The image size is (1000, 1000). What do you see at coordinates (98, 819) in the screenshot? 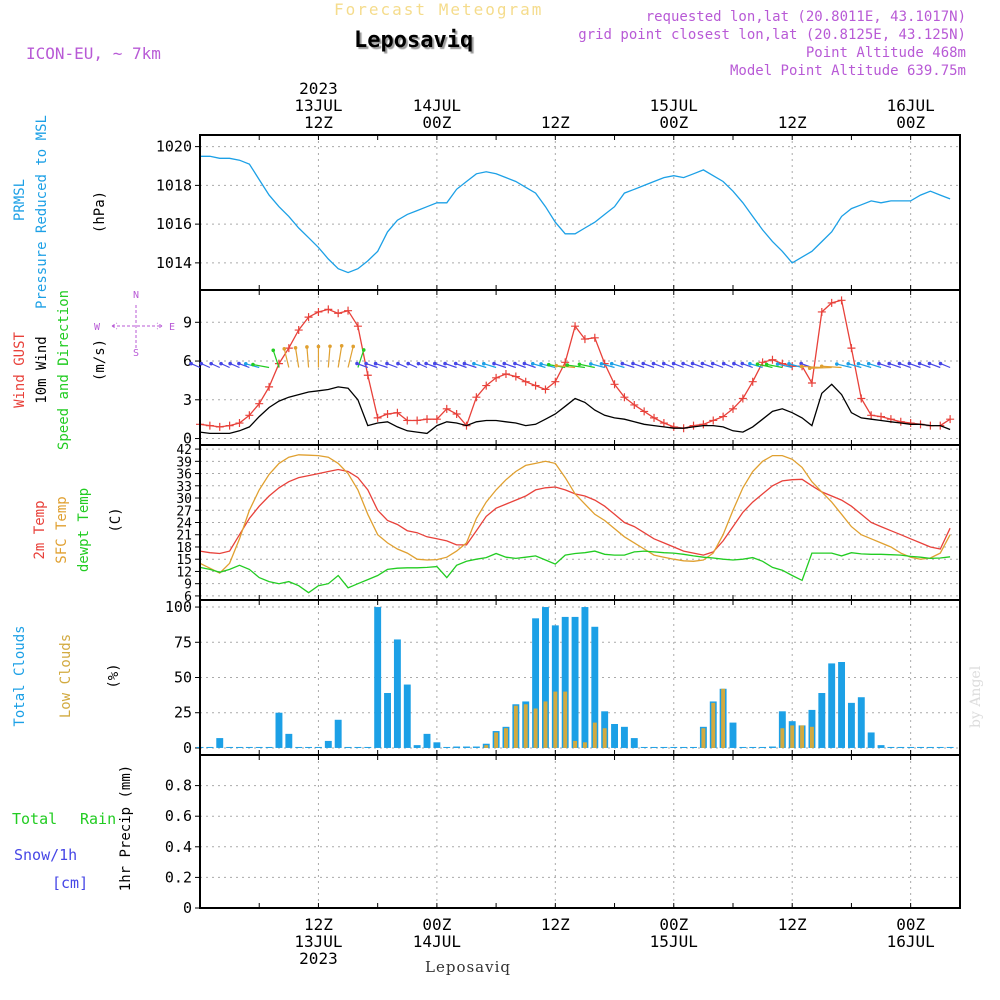
I see `precip-rain-label: Rain` at bounding box center [98, 819].